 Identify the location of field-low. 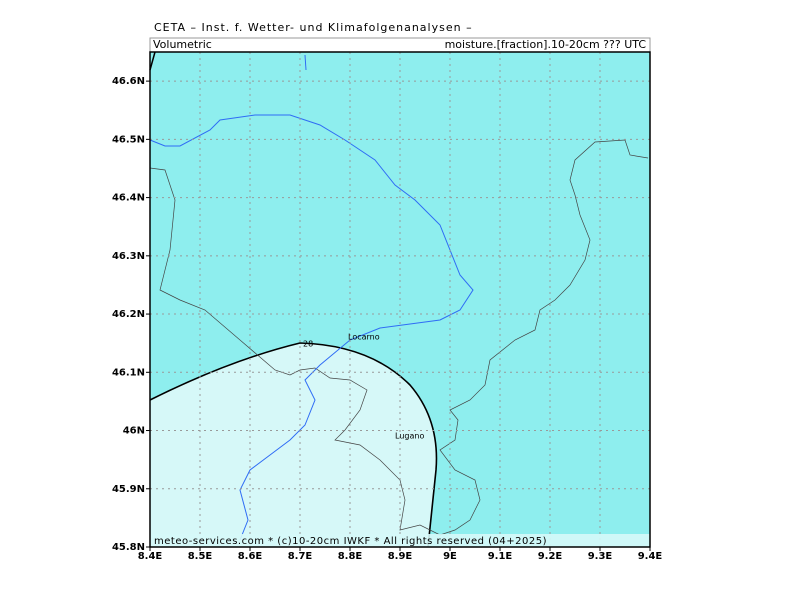
(293, 445).